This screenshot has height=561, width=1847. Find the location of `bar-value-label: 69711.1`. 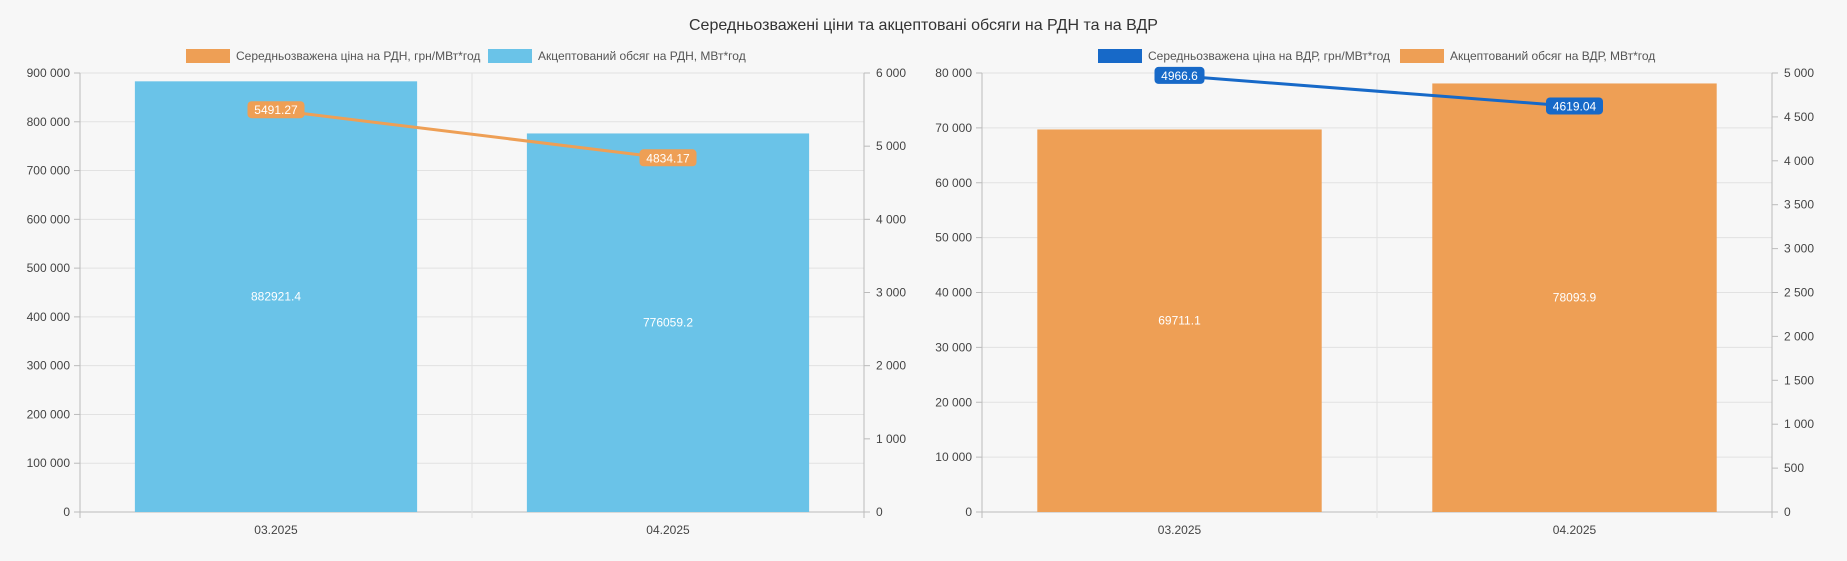

bar-value-label: 69711.1 is located at coordinates (1179, 321).